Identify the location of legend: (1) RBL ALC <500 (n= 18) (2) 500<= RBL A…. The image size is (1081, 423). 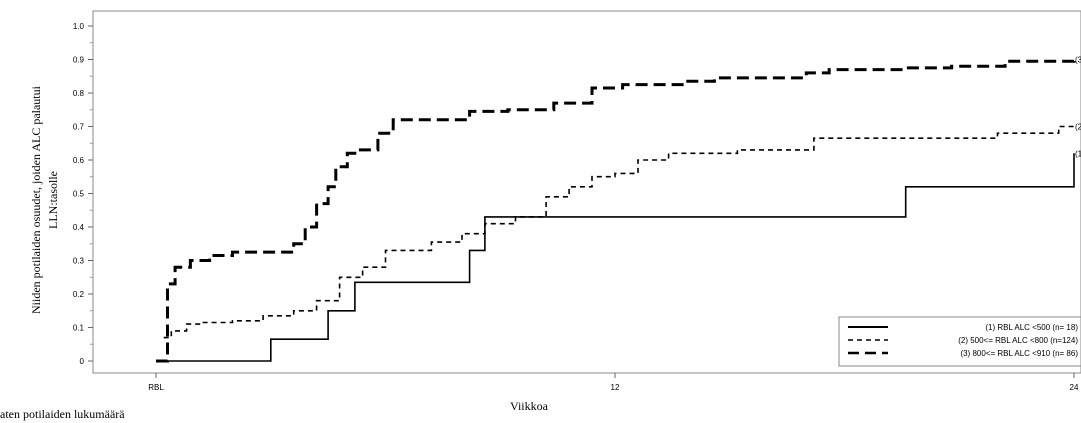
(959, 341).